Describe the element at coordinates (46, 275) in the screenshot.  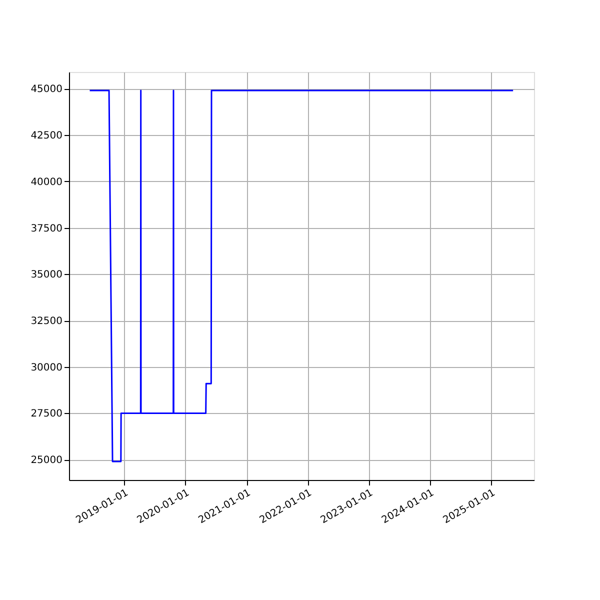
I see `y-tick-label: 35000` at that location.